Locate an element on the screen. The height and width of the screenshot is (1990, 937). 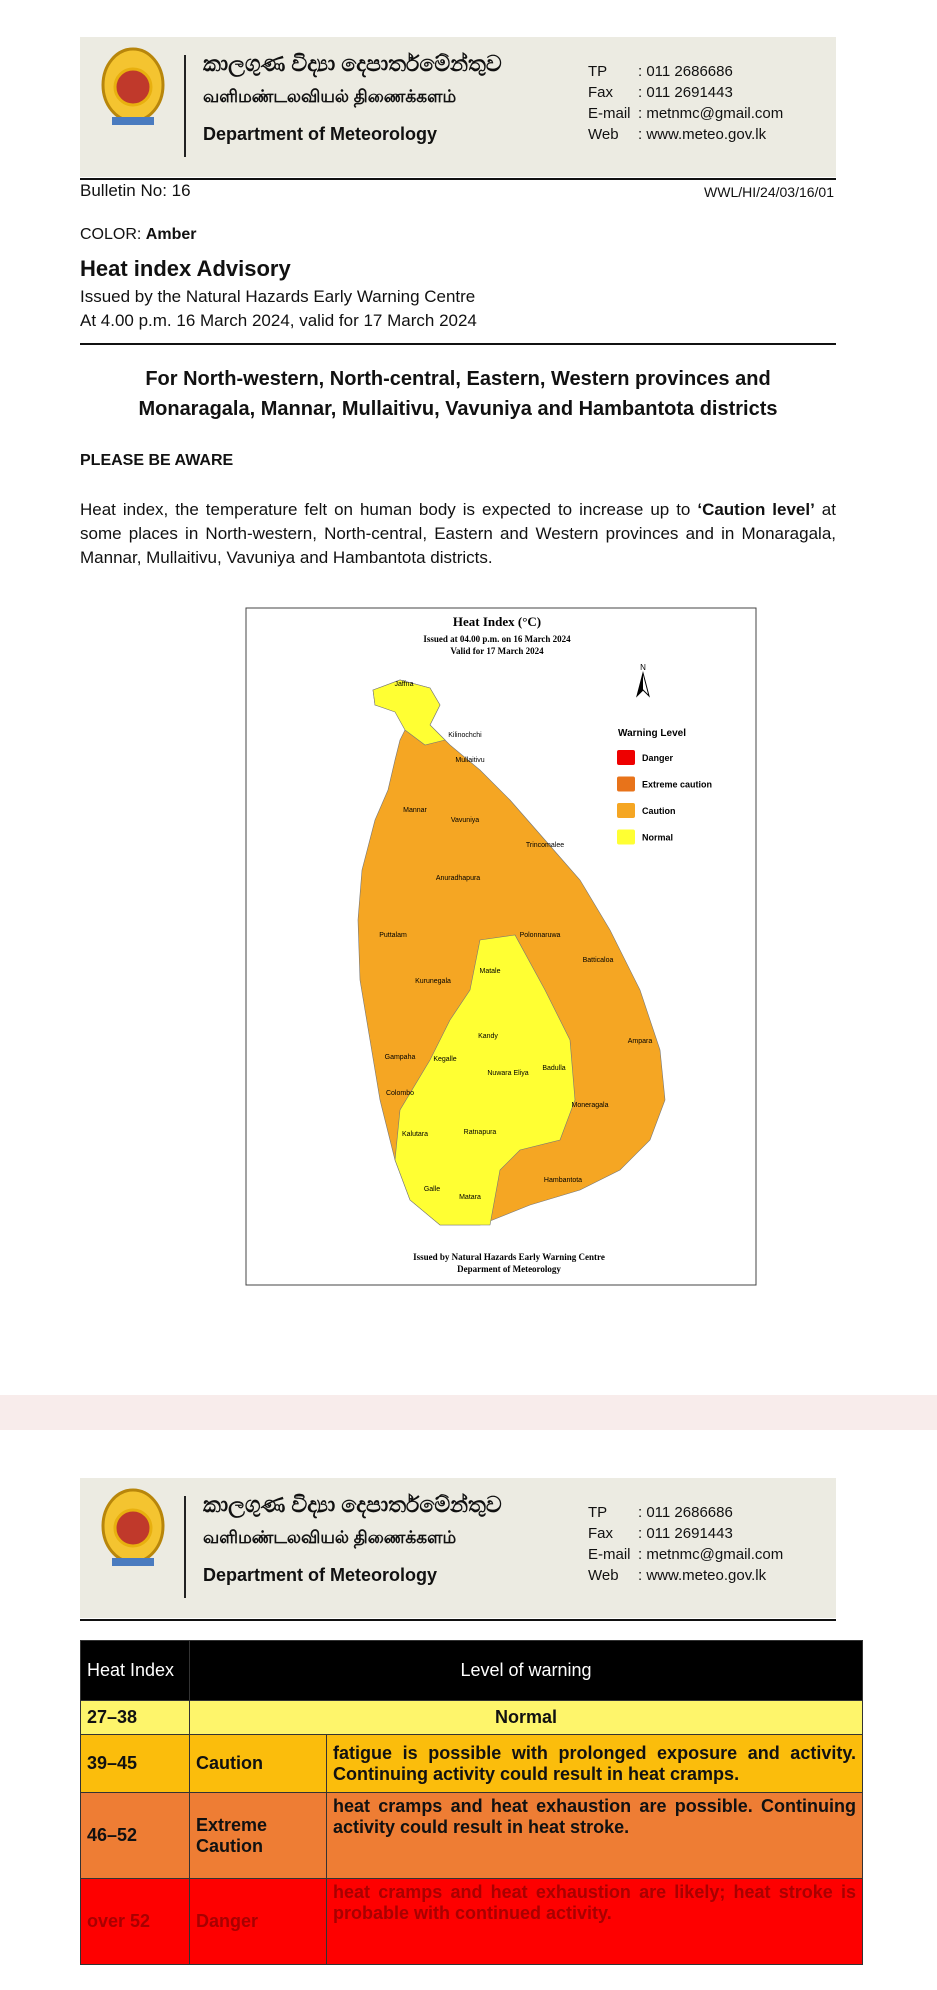
map-title: Heat Index (°C) is located at coordinates (497, 621).